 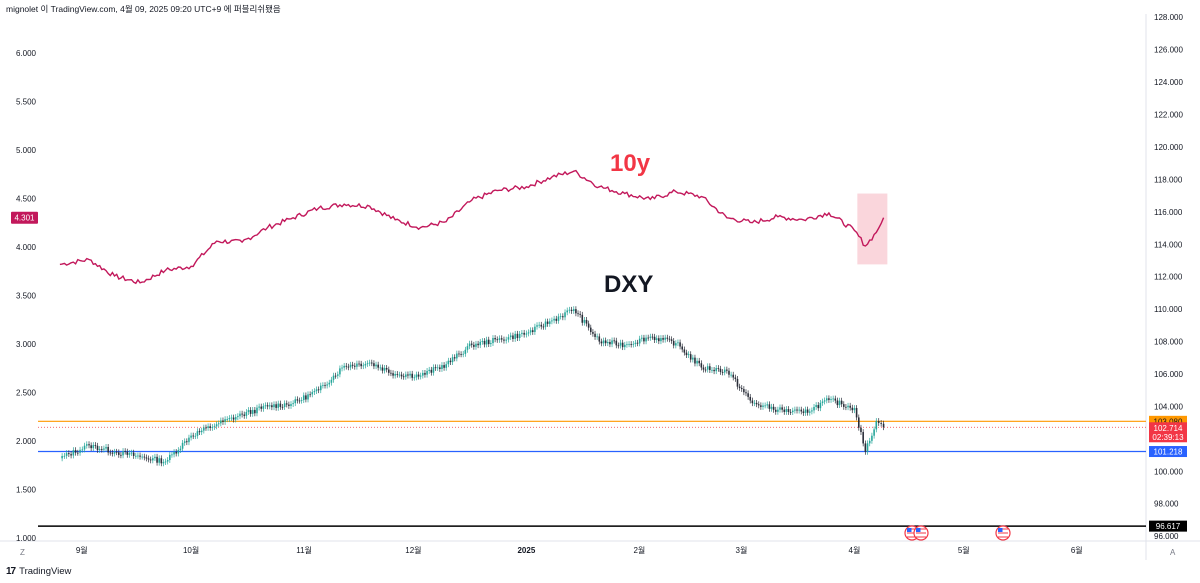 What do you see at coordinates (1166, 536) in the screenshot?
I see `right-axis-tick: 96.000` at bounding box center [1166, 536].